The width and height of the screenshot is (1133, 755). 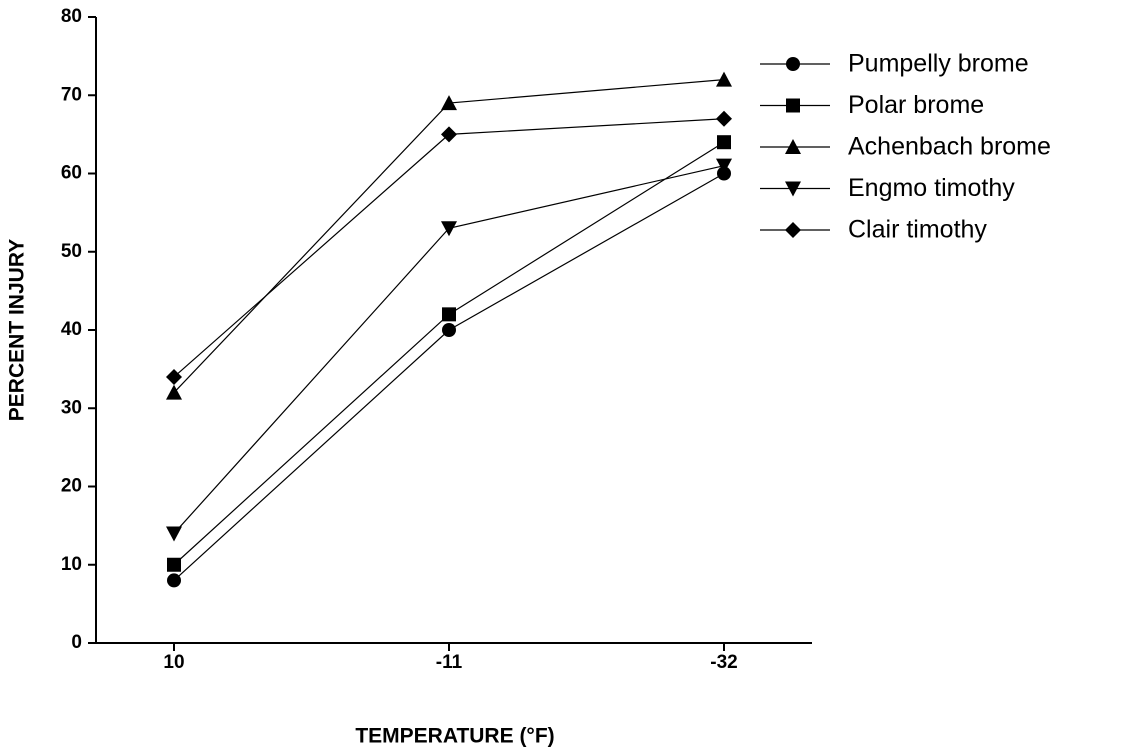 I want to click on x-tick-label: -32, so click(x=723, y=662).